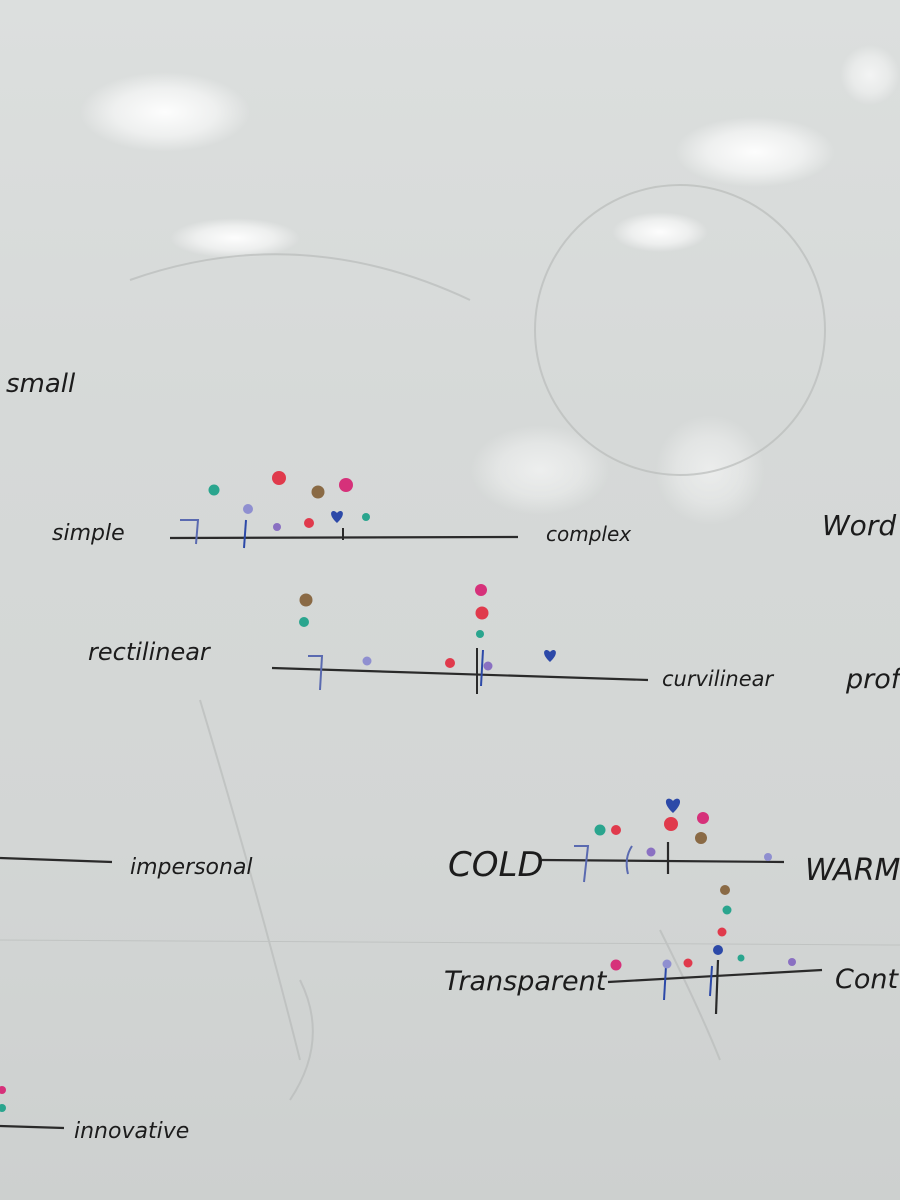 The height and width of the screenshot is (1200, 900). Describe the element at coordinates (41, 384) in the screenshot. I see `small-label: small` at that location.